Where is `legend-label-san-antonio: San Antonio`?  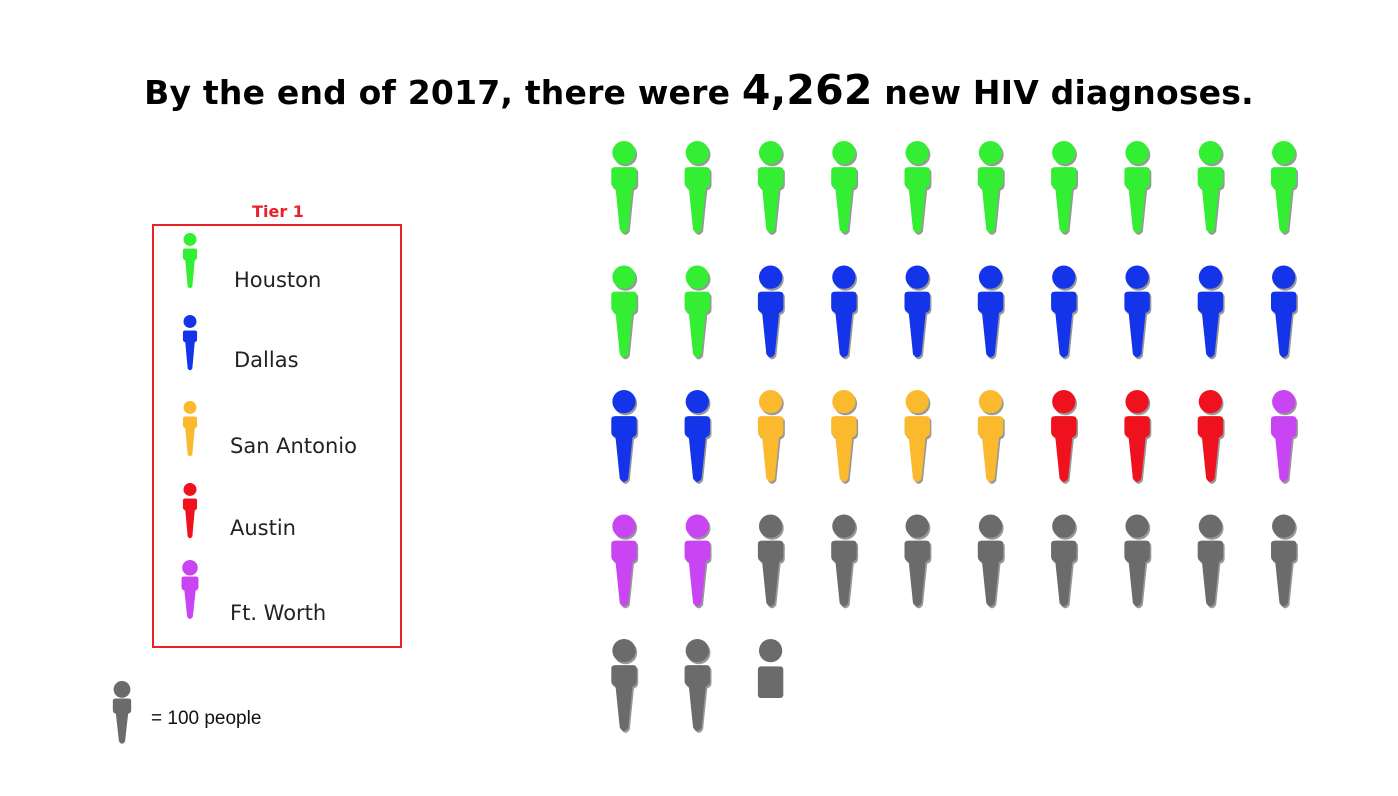 legend-label-san-antonio: San Antonio is located at coordinates (293, 446).